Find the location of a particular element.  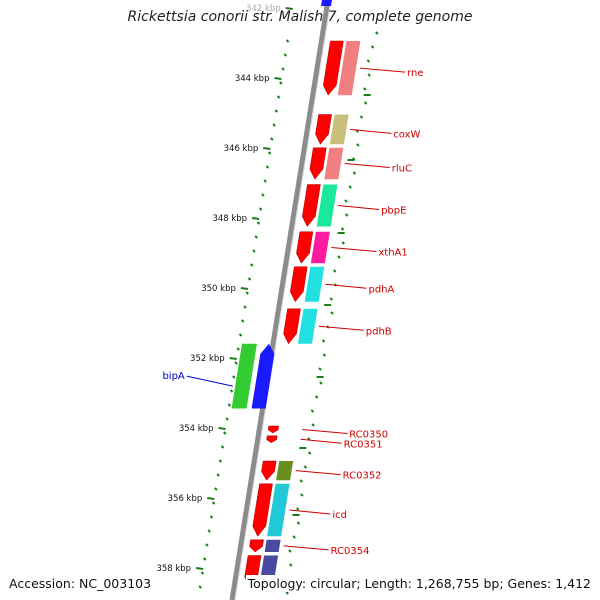

ruler-tick-label: 358 kbp is located at coordinates (173, 569).